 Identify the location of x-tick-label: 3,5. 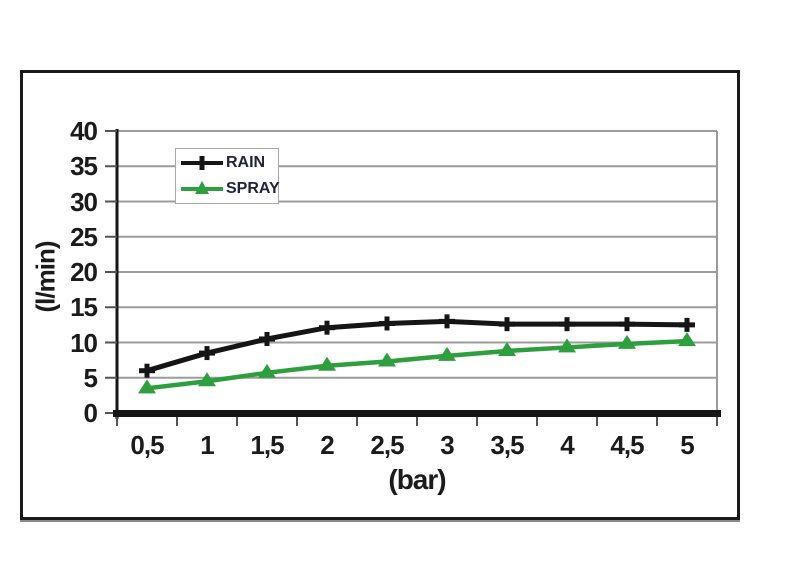
(507, 445).